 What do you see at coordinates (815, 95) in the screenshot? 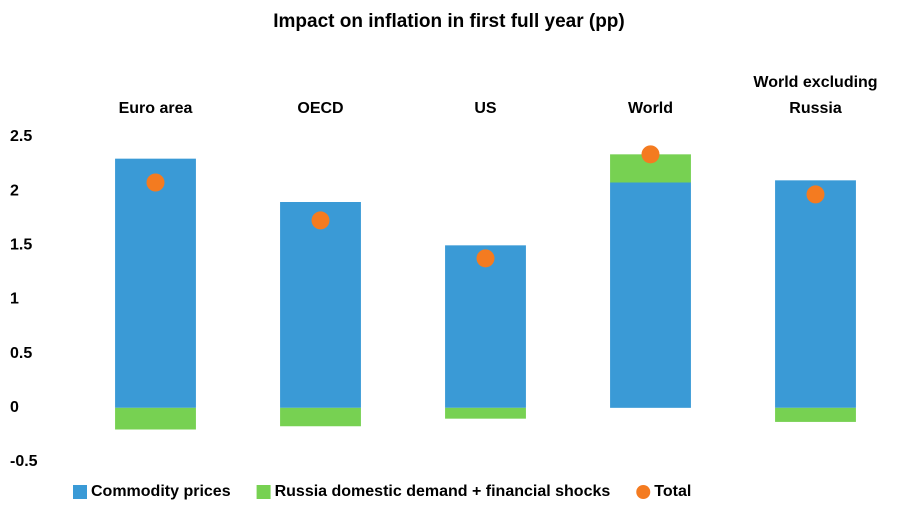
I see `category-label: World excluding Russia` at bounding box center [815, 95].